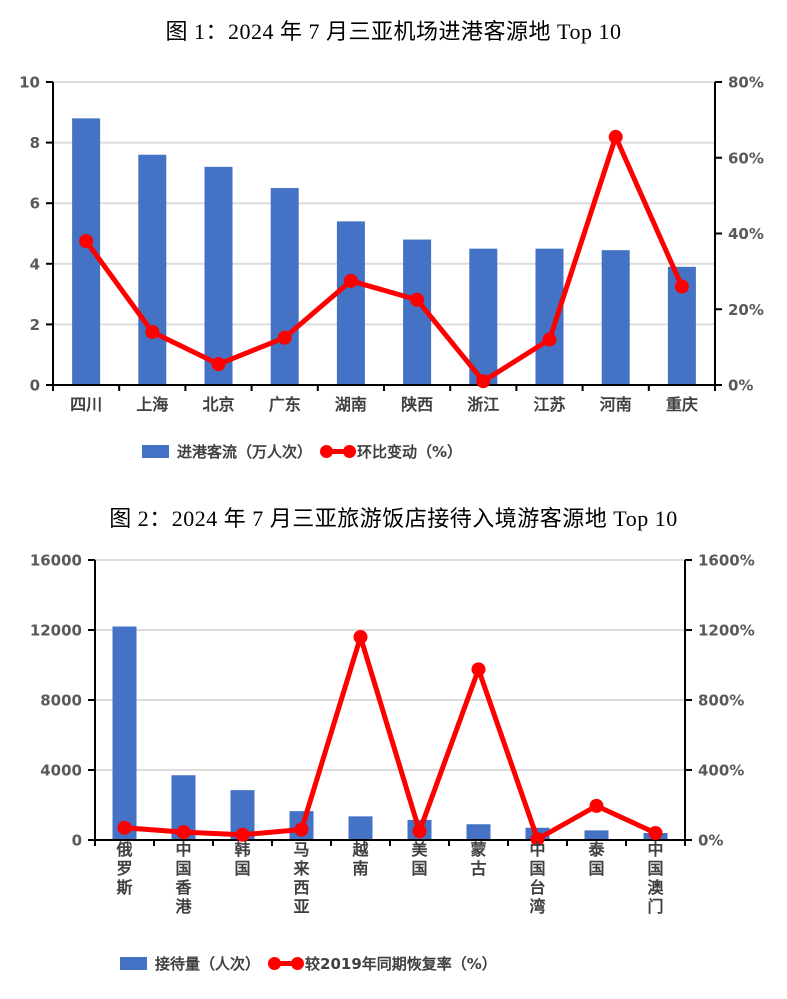  I want to click on figure1-legend-bar-label: 进港客流（万人次）, so click(245, 452).